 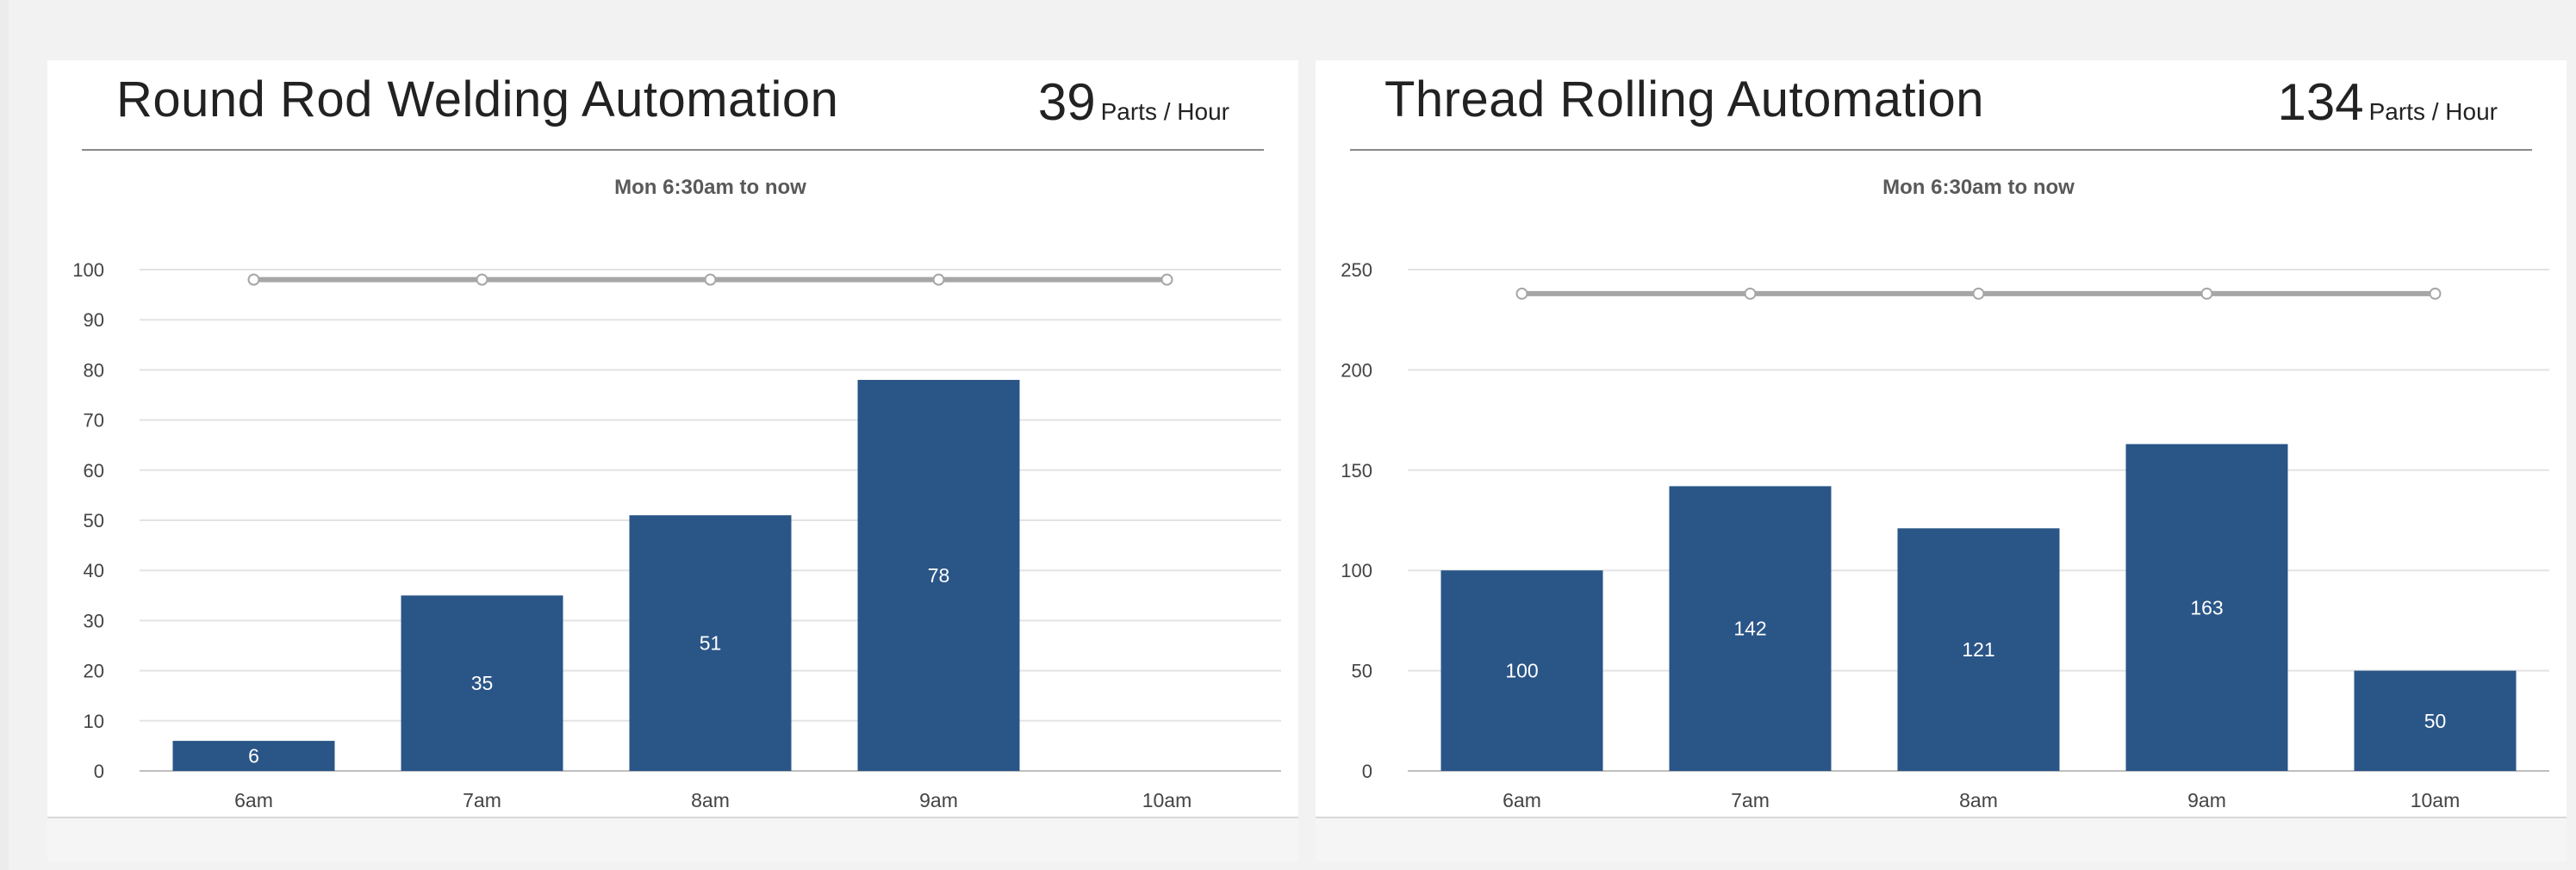 I want to click on y-tick-label: 80, so click(x=94, y=370).